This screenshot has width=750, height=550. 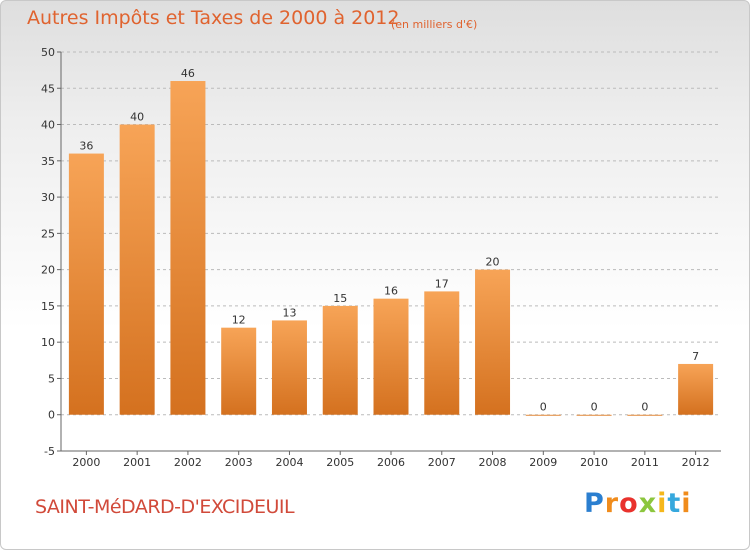 What do you see at coordinates (695, 356) in the screenshot?
I see `data-label-2012: 7` at bounding box center [695, 356].